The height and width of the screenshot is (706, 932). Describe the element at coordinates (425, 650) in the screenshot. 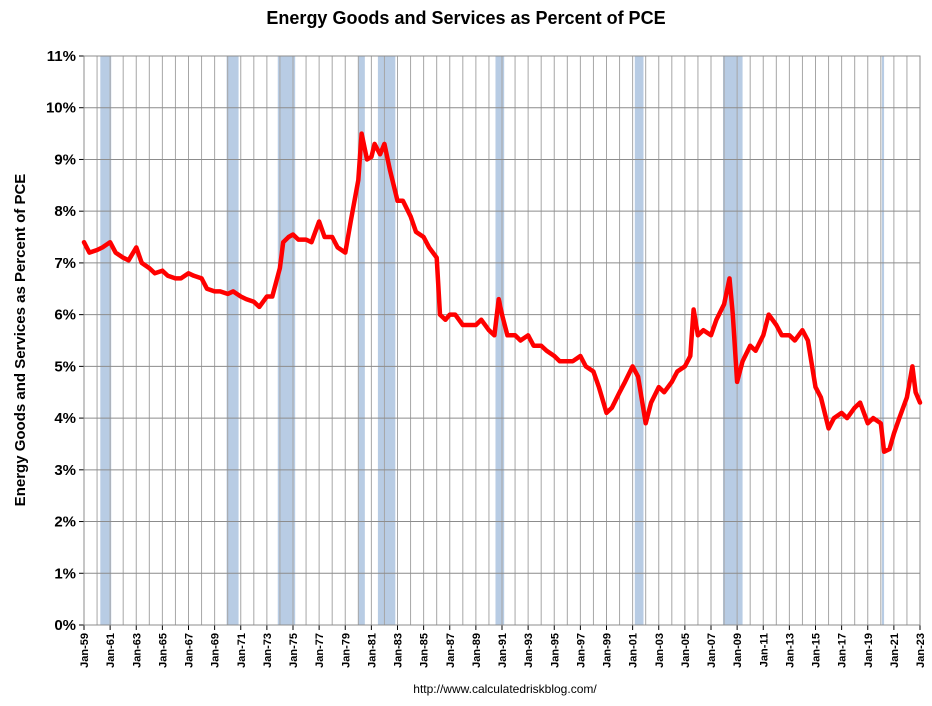

I see `x-tick-label: Jan-85` at that location.